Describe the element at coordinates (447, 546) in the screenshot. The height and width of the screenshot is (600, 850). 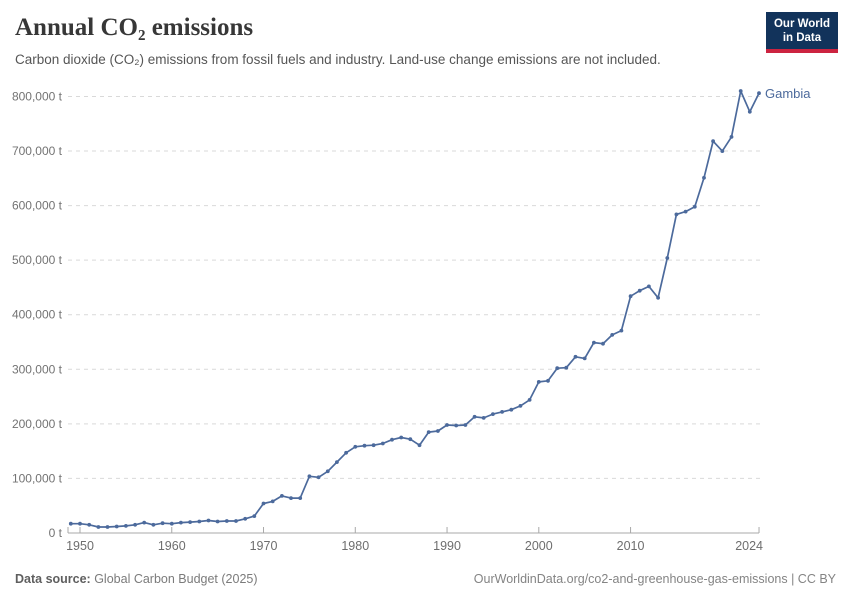
I see `x-tick-label: 1990` at that location.